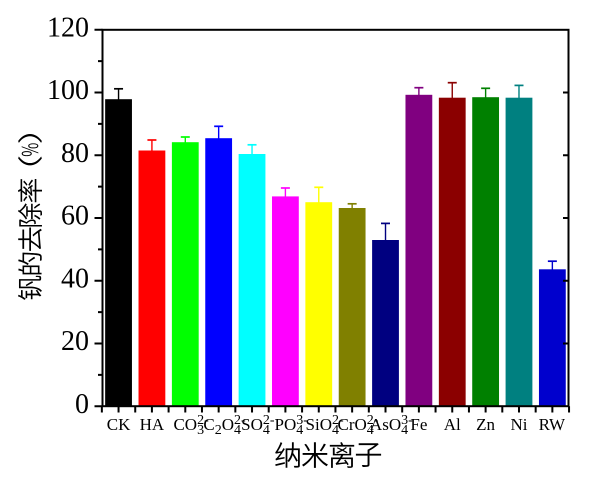  What do you see at coordinates (385, 424) in the screenshot?
I see `svg-text: AsO` at bounding box center [385, 424].